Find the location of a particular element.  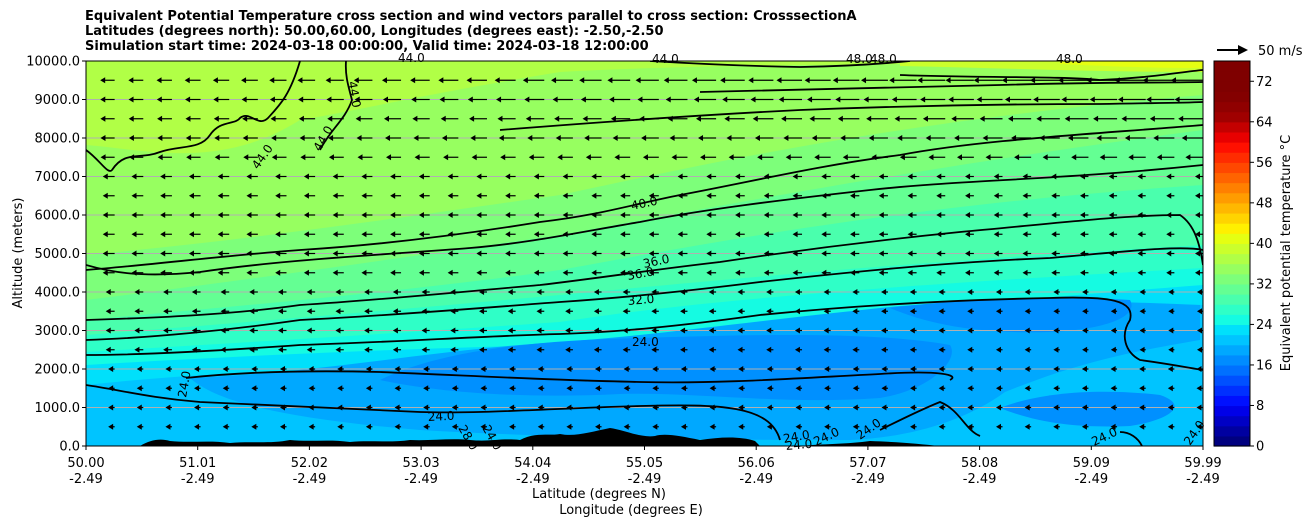

y-axis-label: Altitude (meters) is located at coordinates (18, 253).